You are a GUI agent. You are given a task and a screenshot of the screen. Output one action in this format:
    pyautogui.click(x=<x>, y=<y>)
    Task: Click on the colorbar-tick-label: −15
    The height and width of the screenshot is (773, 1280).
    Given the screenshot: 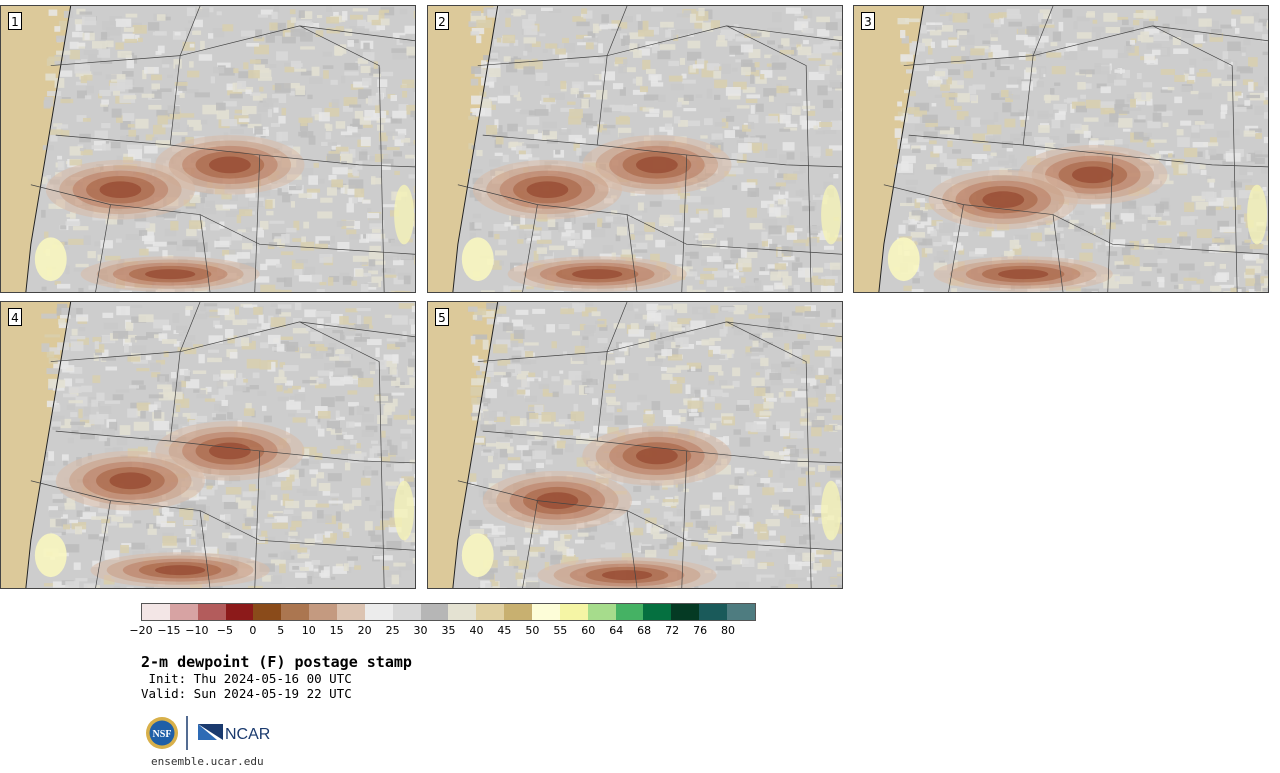 What is the action you would take?
    pyautogui.click(x=169, y=630)
    